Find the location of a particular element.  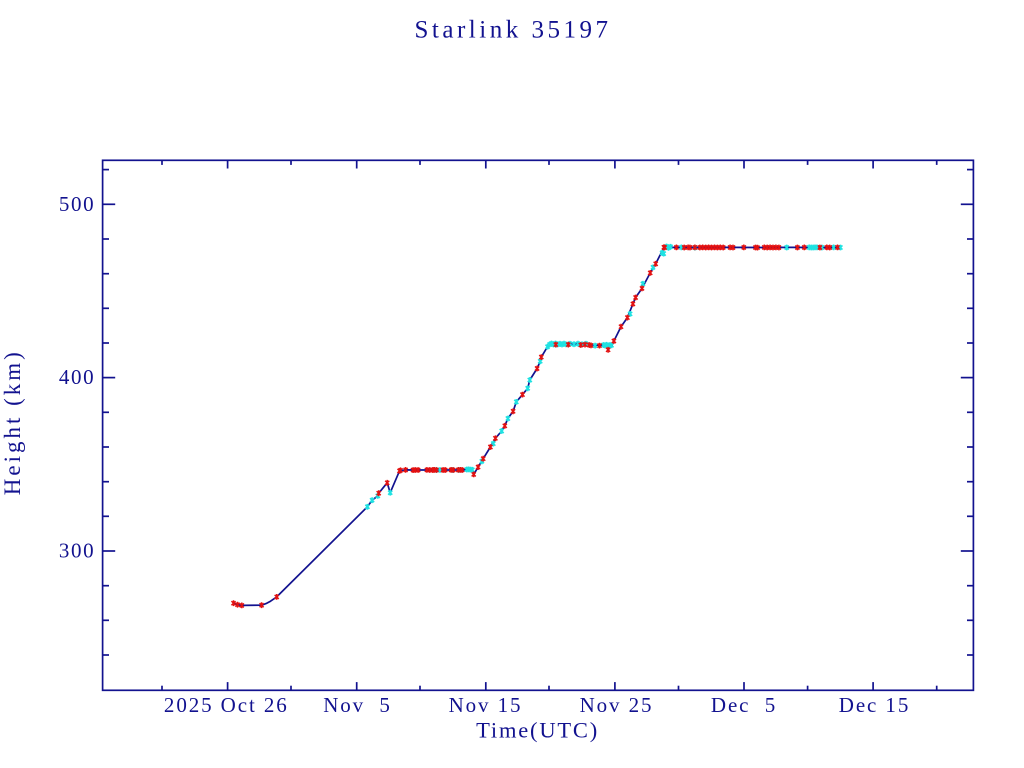

svg-text: Time(UTC) is located at coordinates (537, 730).